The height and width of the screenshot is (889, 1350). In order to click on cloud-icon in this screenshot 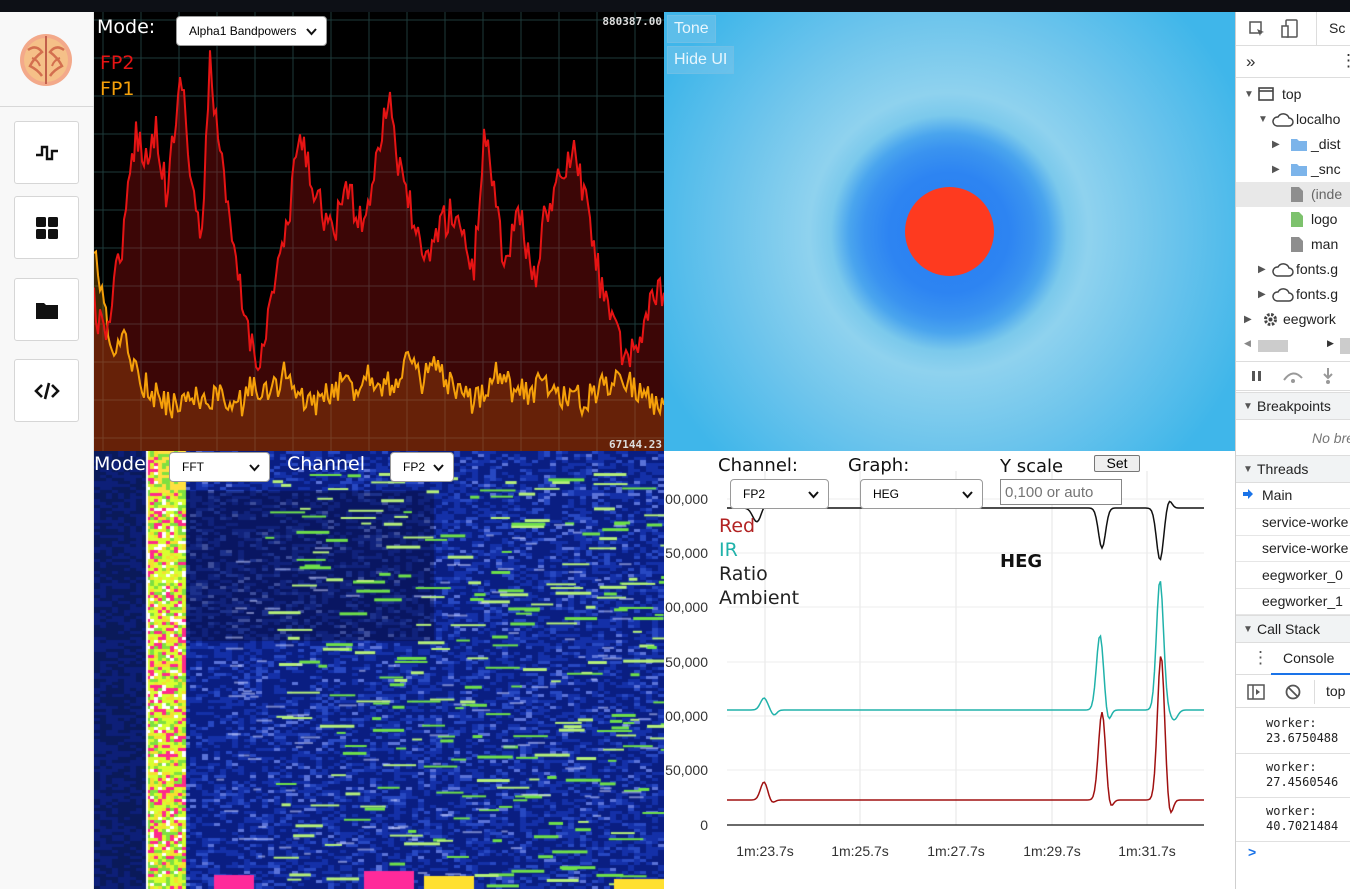, I will do `click(1283, 295)`.